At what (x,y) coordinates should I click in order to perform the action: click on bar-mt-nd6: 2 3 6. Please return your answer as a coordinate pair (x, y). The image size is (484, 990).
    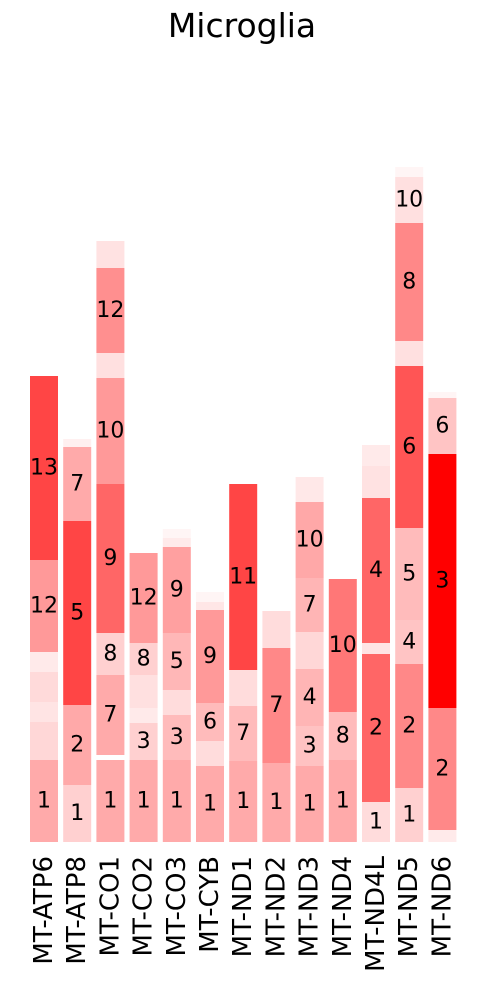
    Looking at the image, I should click on (442, 617).